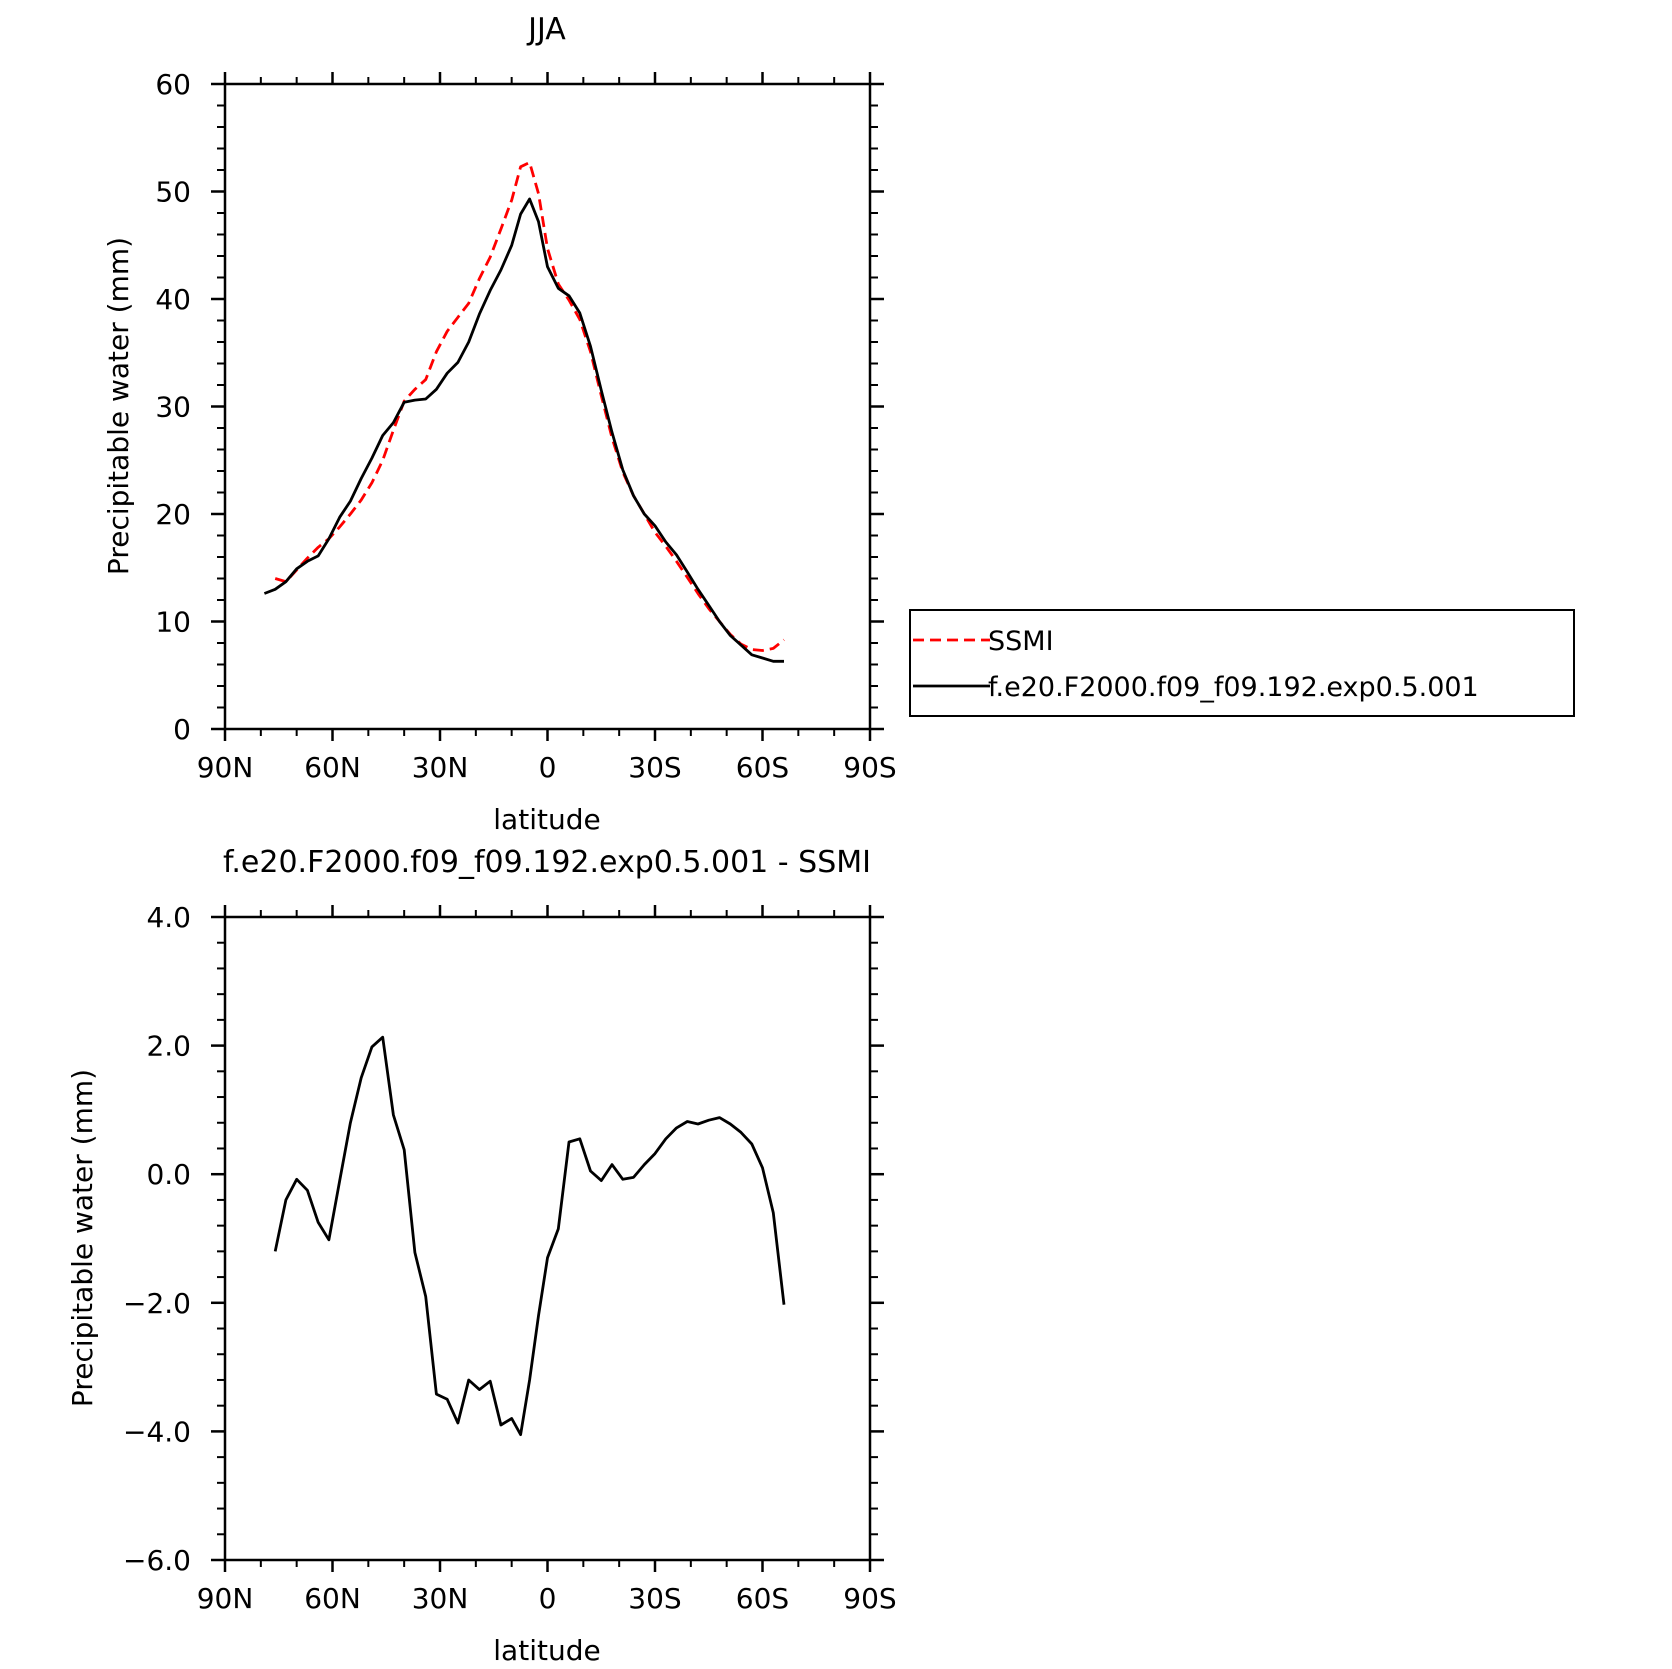 The image size is (1672, 1669). Describe the element at coordinates (168, 1174) in the screenshot. I see `y-tick-label: 0.0` at that location.